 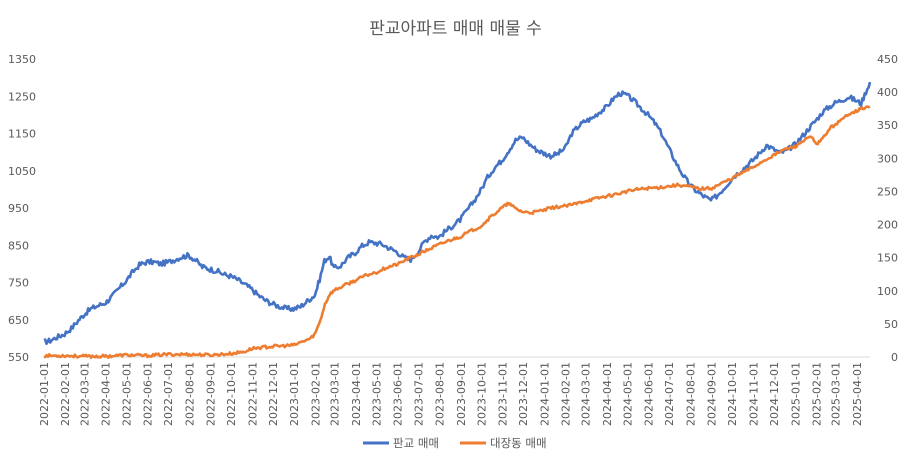 What do you see at coordinates (148, 394) in the screenshot?
I see `x-tick-label: 2022-06-01` at bounding box center [148, 394].